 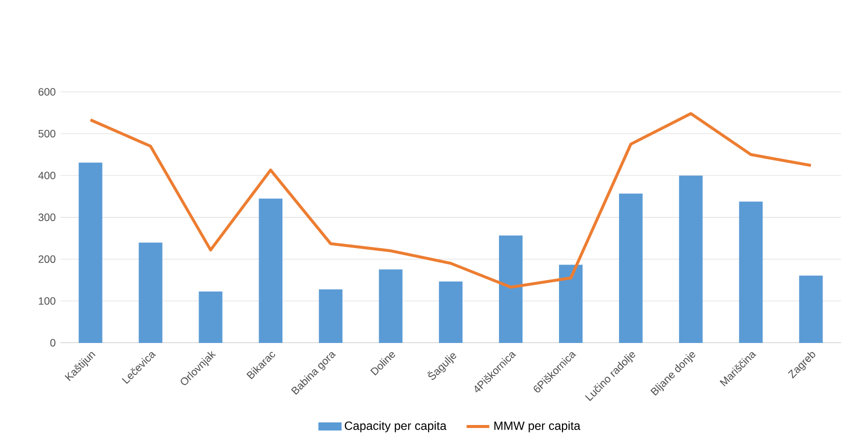 I want to click on y-tick-label: 400, so click(x=47, y=176).